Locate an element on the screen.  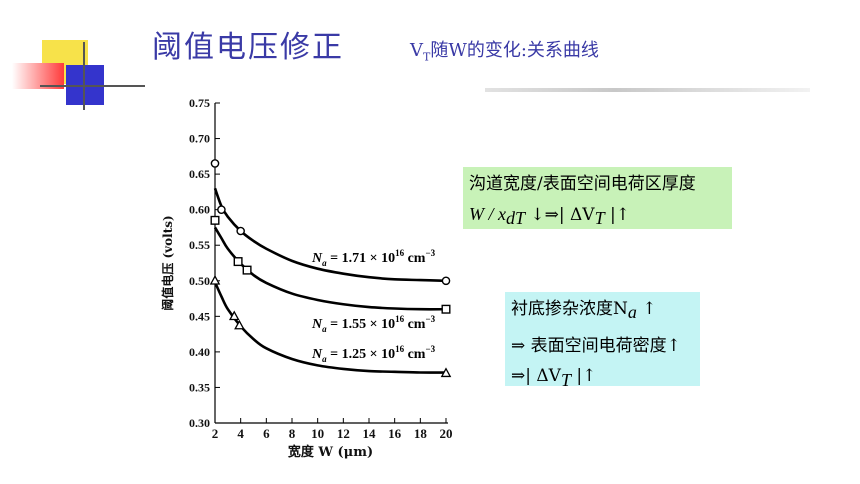
annotation-line-1: 沟道宽度/表面空间电荷区厚度 is located at coordinates (582, 184).